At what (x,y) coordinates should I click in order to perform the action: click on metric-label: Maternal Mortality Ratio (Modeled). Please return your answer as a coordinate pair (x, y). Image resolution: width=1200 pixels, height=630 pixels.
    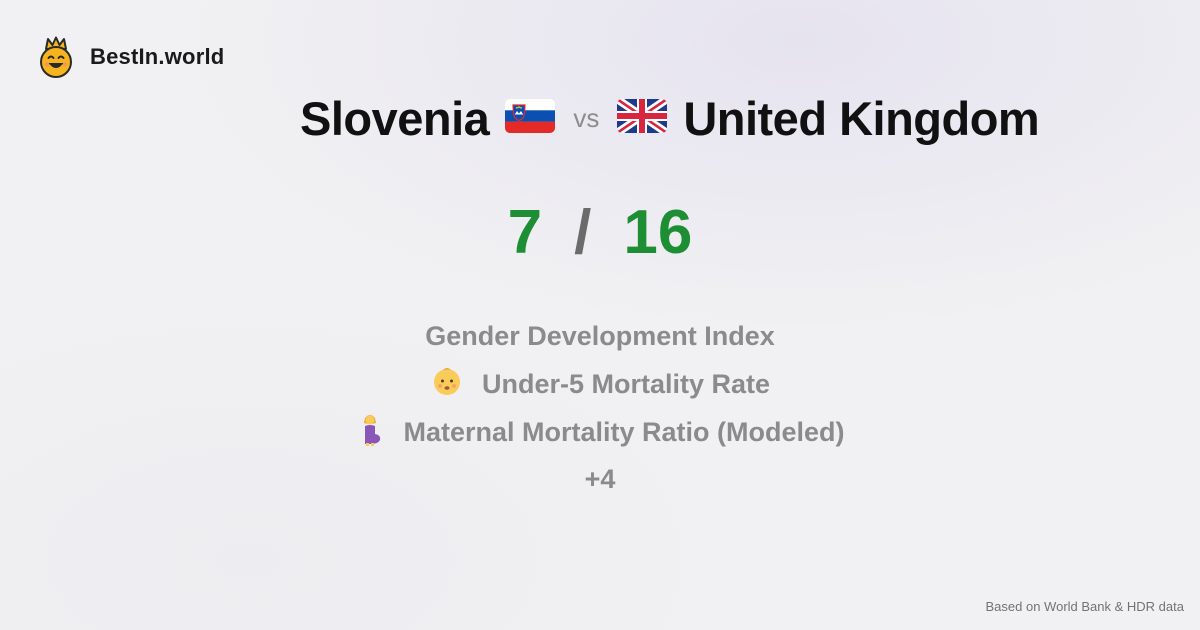
    Looking at the image, I should click on (624, 431).